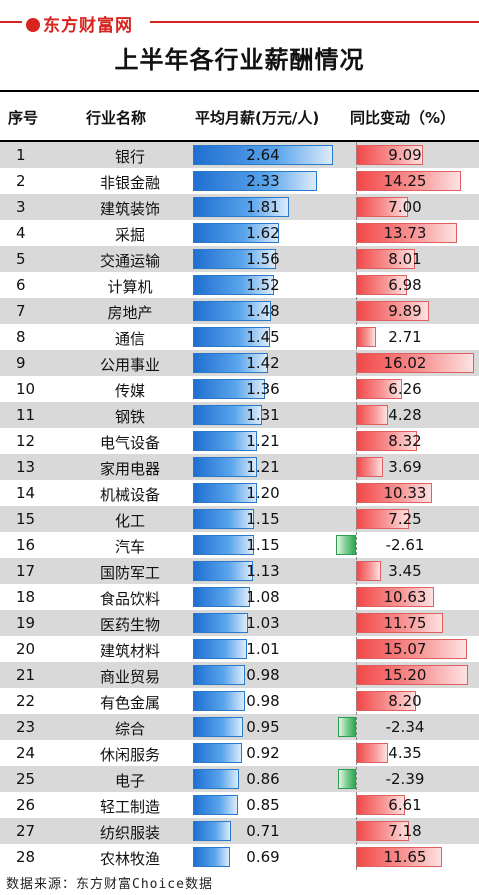  I want to click on row-industry: 机械设备, so click(129, 495).